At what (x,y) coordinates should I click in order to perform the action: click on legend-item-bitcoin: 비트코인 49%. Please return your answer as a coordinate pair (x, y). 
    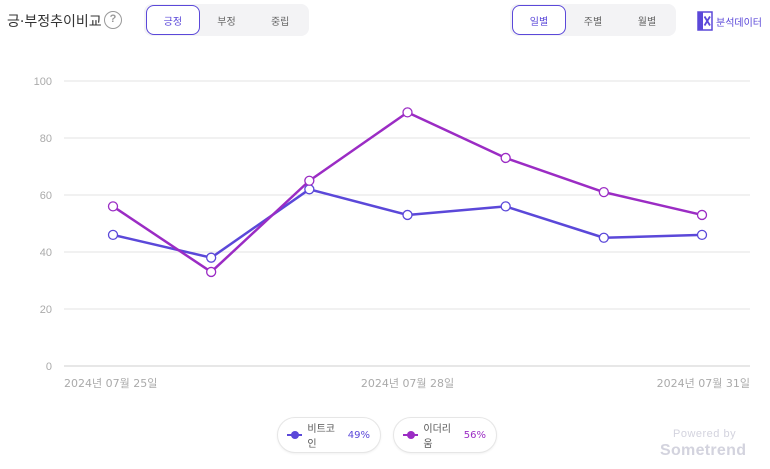
    Looking at the image, I should click on (329, 435).